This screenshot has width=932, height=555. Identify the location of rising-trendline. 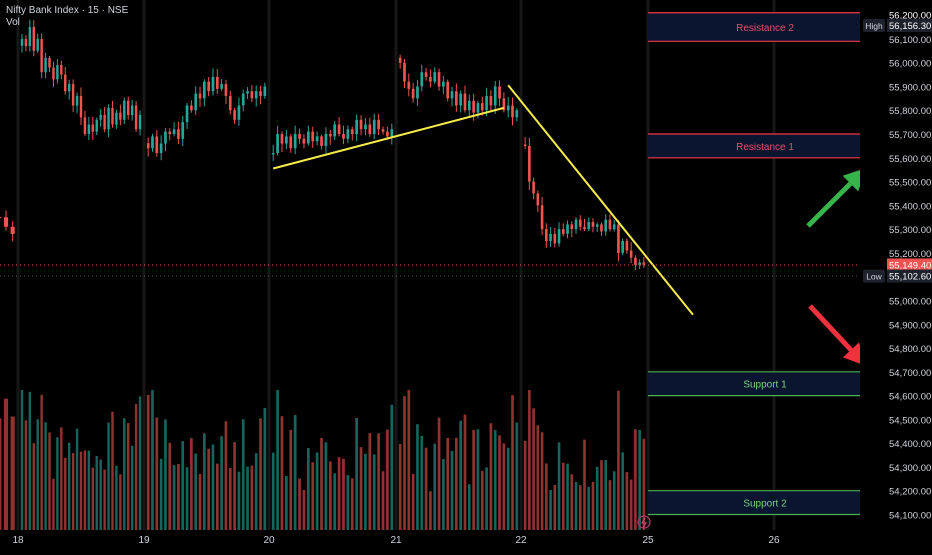
(388, 138).